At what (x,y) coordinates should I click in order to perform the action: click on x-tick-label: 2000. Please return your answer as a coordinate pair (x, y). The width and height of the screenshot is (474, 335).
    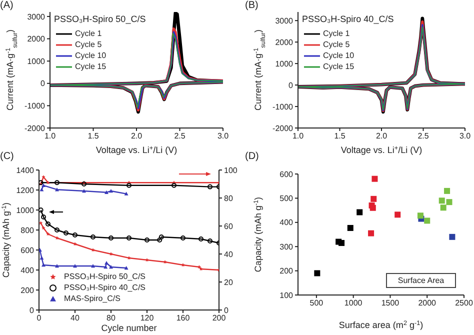
    Looking at the image, I should click on (427, 303).